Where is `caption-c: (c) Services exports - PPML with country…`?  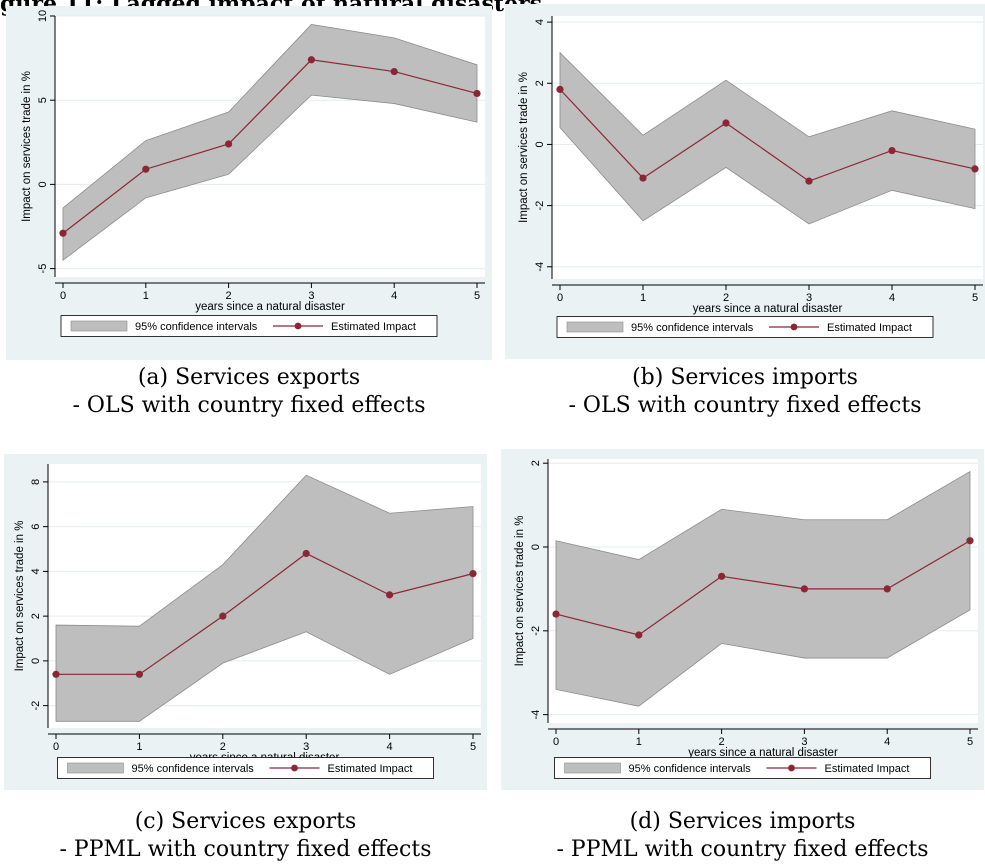 caption-c: (c) Services exports - PPML with country… is located at coordinates (245, 836).